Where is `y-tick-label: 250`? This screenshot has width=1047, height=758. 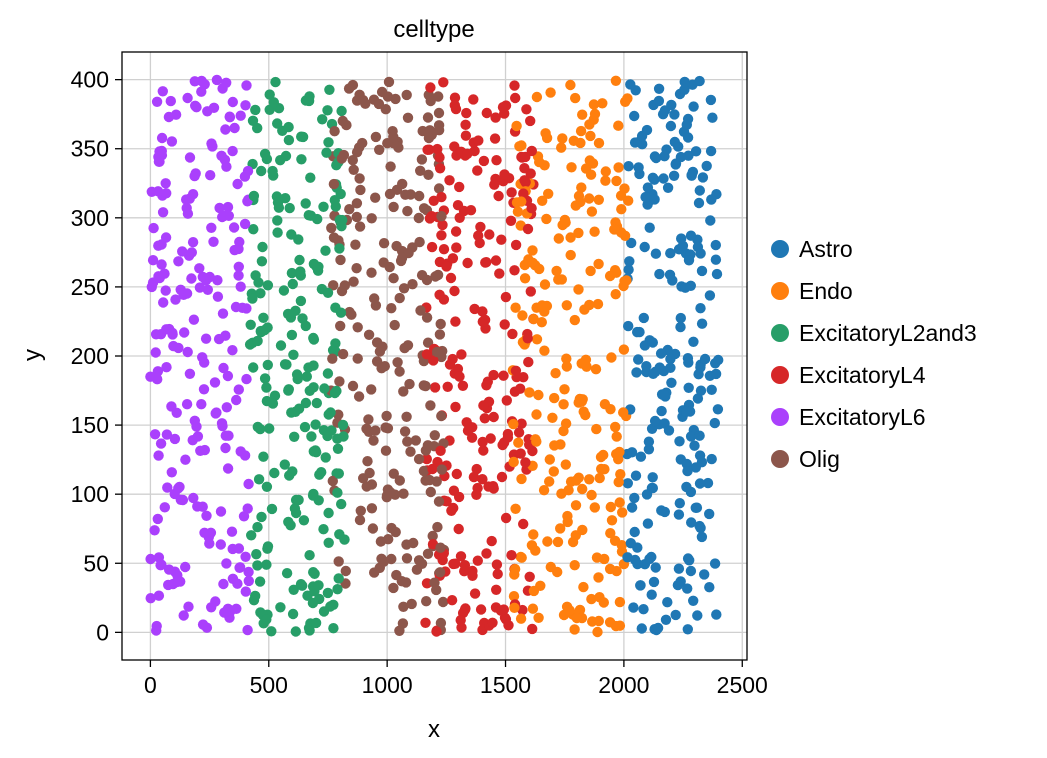
y-tick-label: 250 is located at coordinates (90, 287).